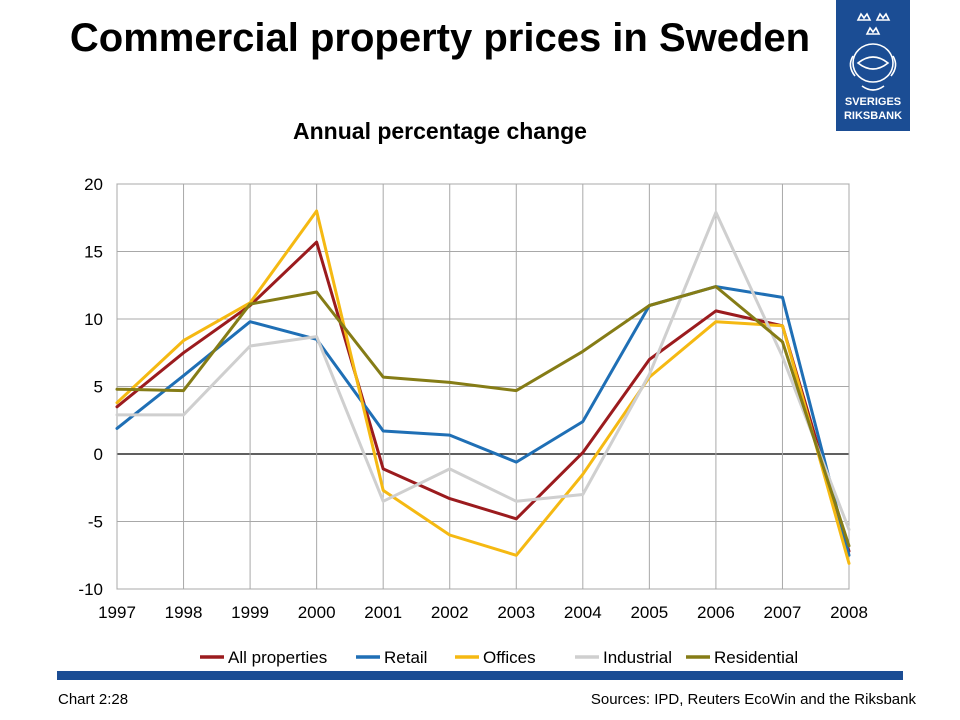 This screenshot has height=720, width=960. Describe the element at coordinates (383, 612) in the screenshot. I see `x-tick-label: 2001` at that location.